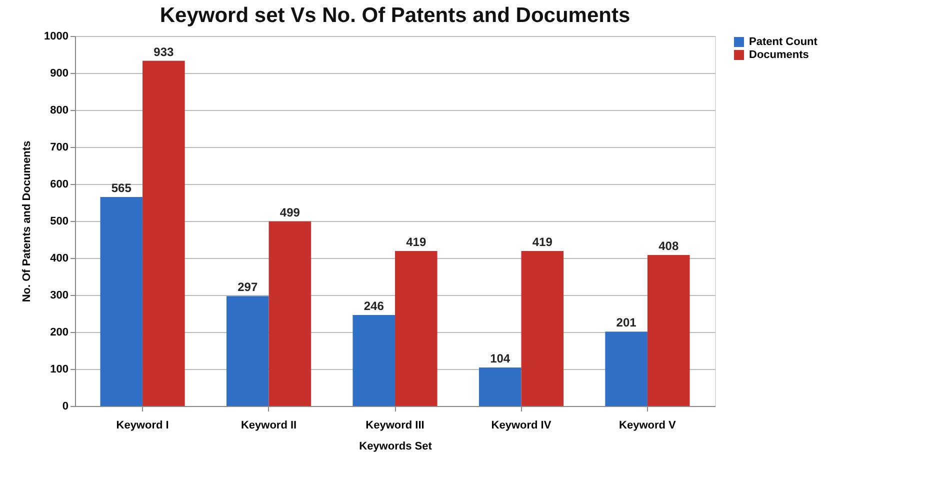 Image resolution: width=943 pixels, height=488 pixels. What do you see at coordinates (56, 36) in the screenshot?
I see `y-tick-label: 1000` at bounding box center [56, 36].